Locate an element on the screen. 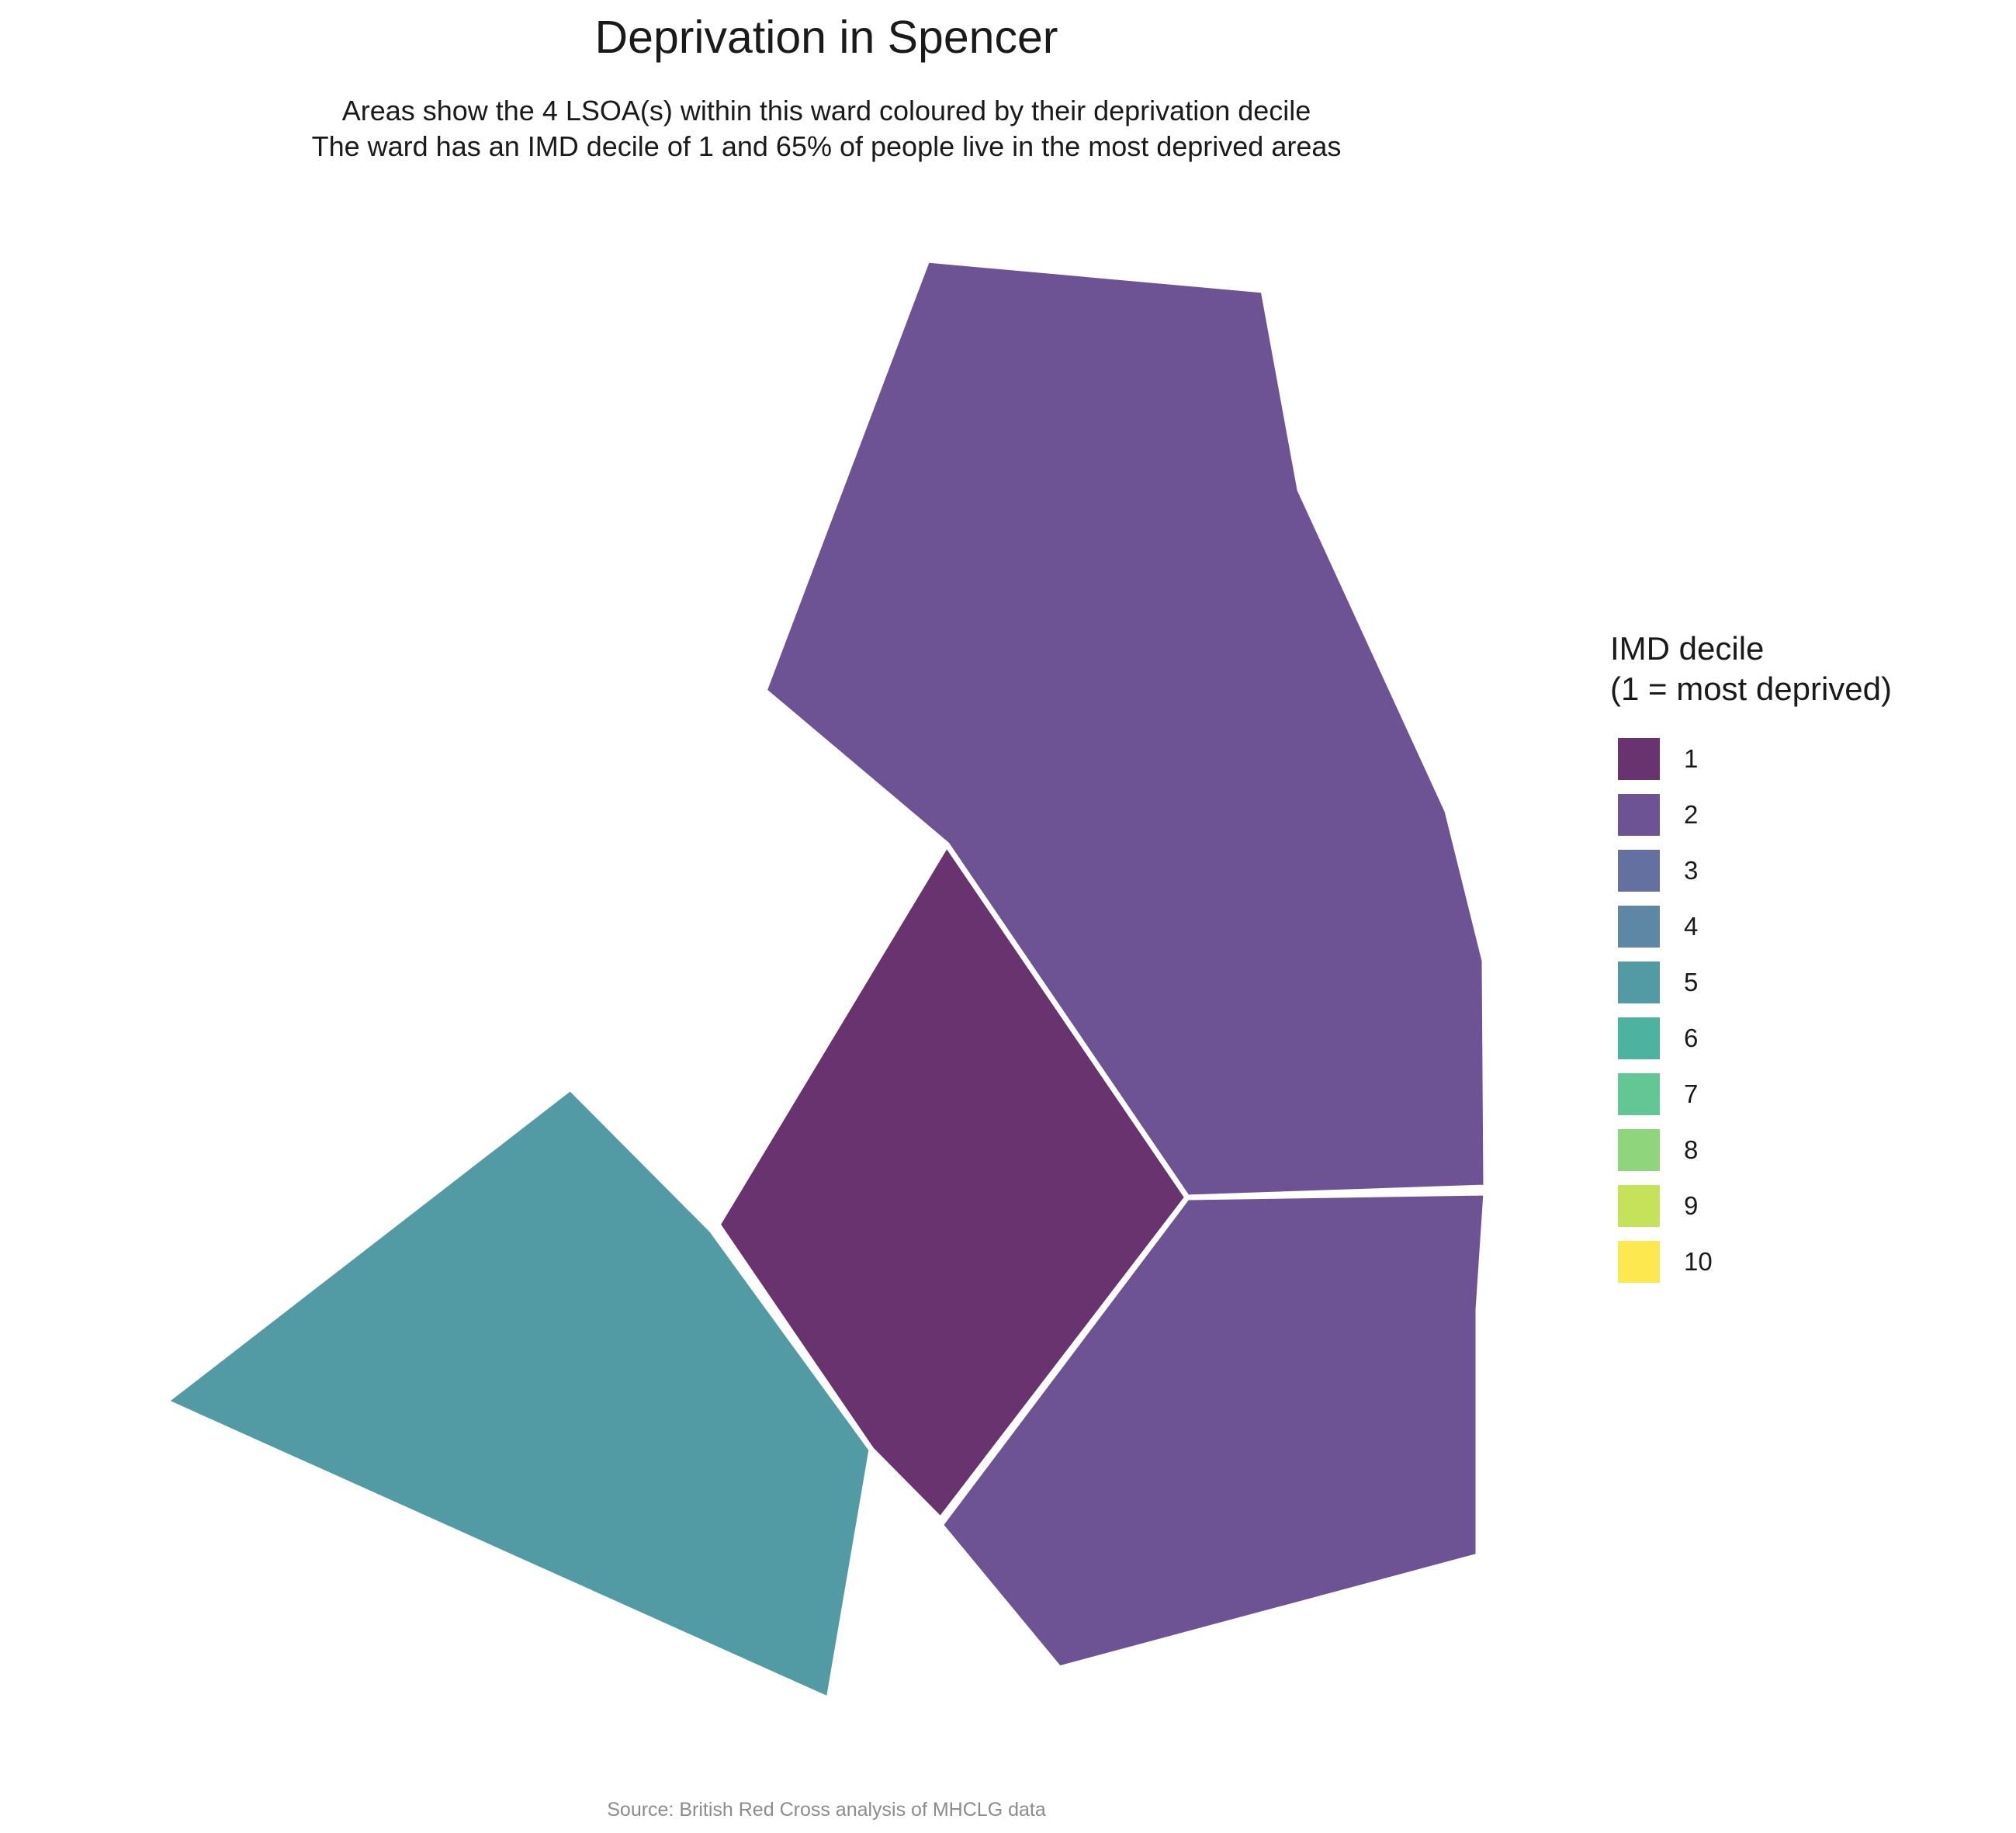 The height and width of the screenshot is (1833, 2016). legend-label: 7 is located at coordinates (1692, 1093).